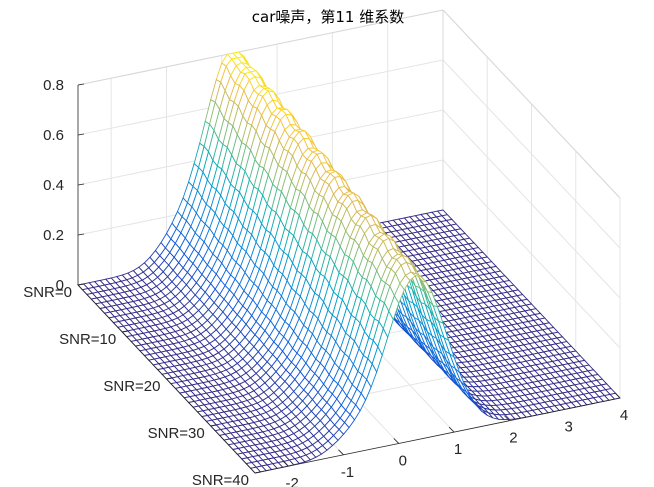 This screenshot has width=654, height=487. I want to click on chart-title: car噪声，第11 维系数, so click(328, 17).